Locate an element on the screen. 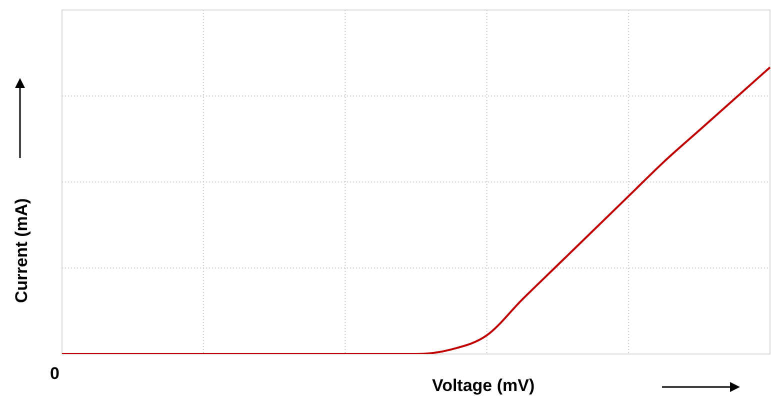 Image resolution: width=771 pixels, height=410 pixels. x-axis-title: Voltage (mV) is located at coordinates (483, 386).